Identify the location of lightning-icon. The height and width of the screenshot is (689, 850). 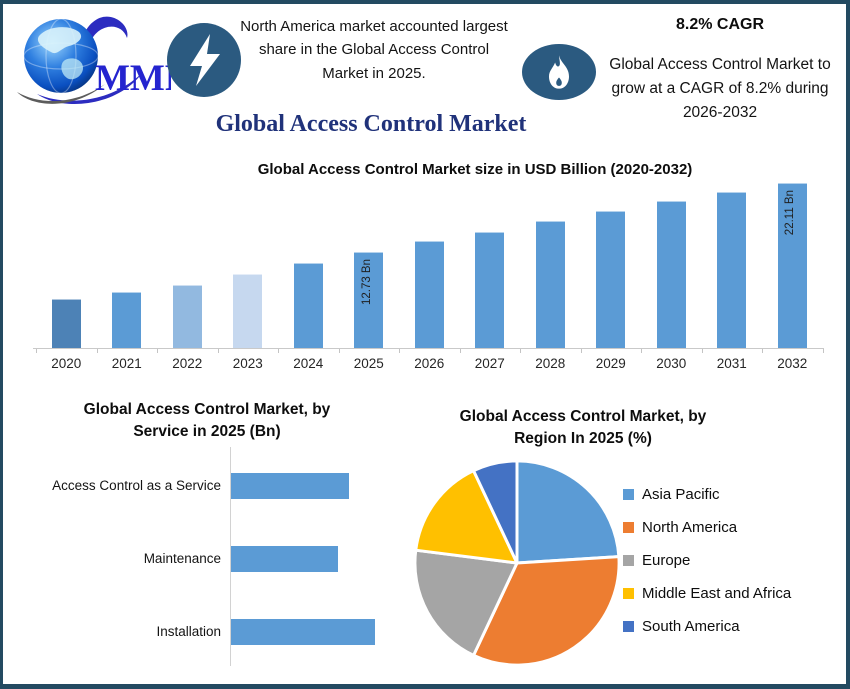
(205, 60).